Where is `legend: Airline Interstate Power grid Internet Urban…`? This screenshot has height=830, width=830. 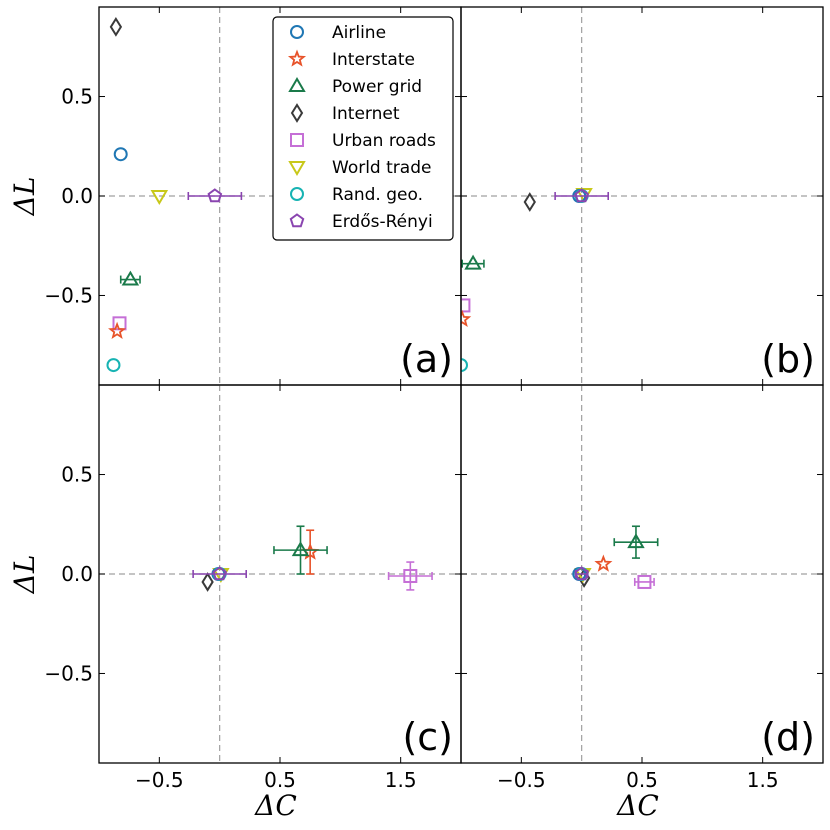
legend: Airline Interstate Power grid Internet Urban… is located at coordinates (363, 128).